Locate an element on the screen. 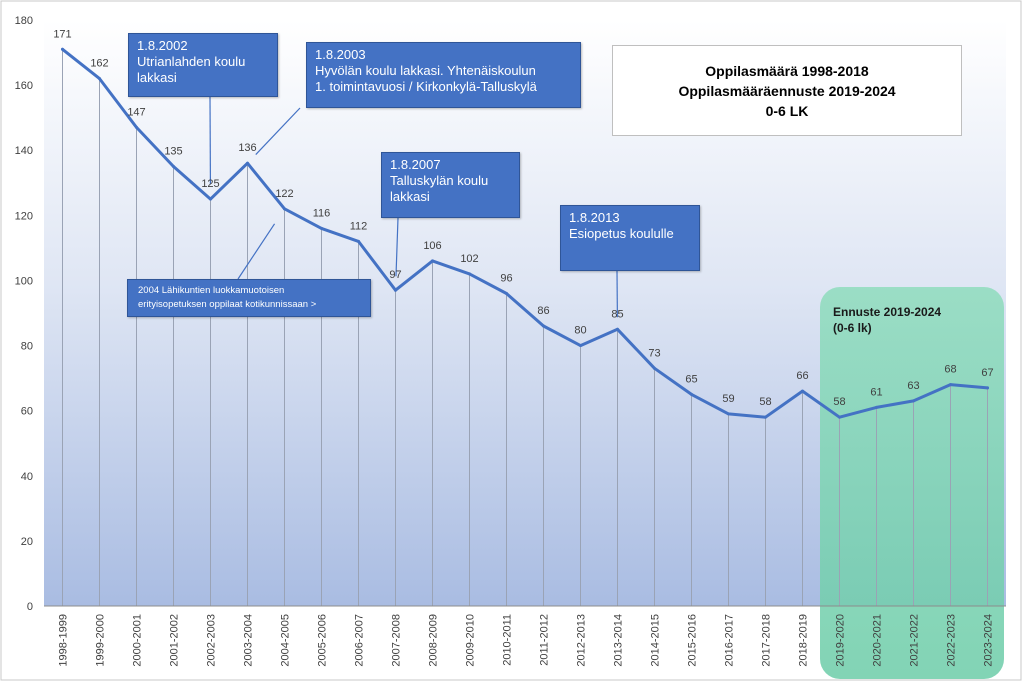  x-tick-label: 2022-2023 is located at coordinates (952, 640).